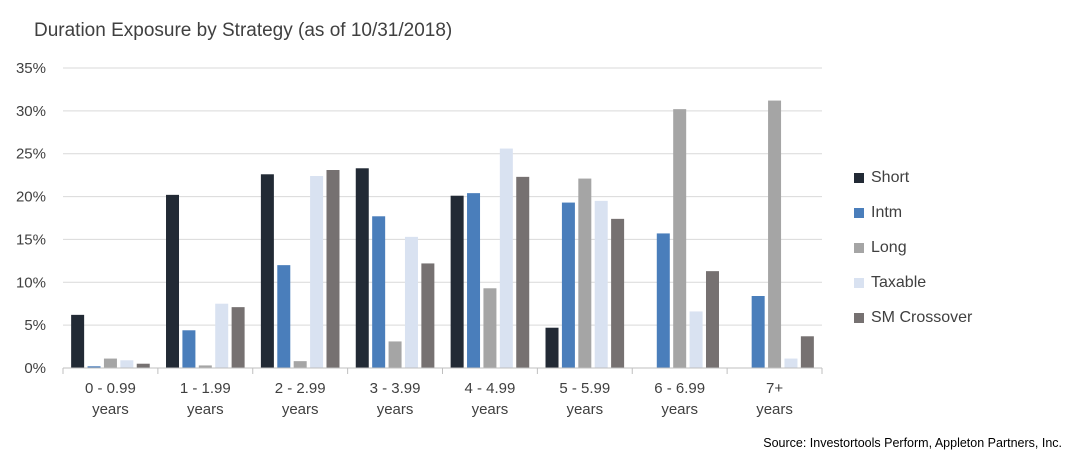 This screenshot has width=1078, height=464. Describe the element at coordinates (31, 197) in the screenshot. I see `y-tick-label: 20%` at that location.